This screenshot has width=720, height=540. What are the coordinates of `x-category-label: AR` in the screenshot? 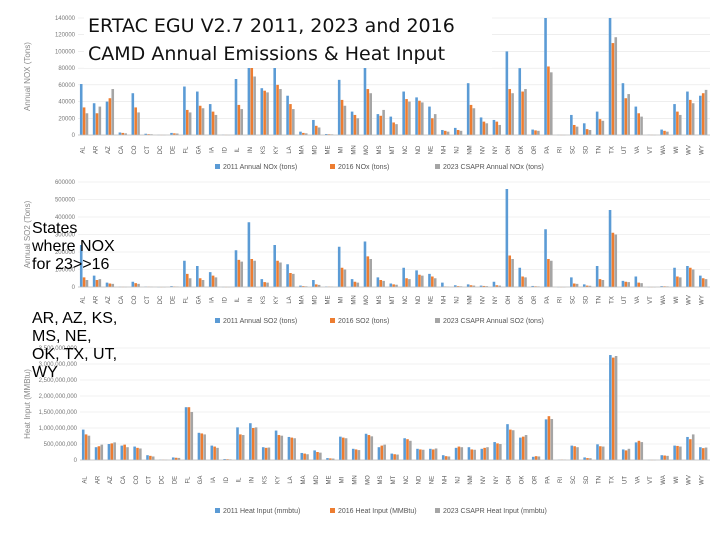 It's located at (96, 149).